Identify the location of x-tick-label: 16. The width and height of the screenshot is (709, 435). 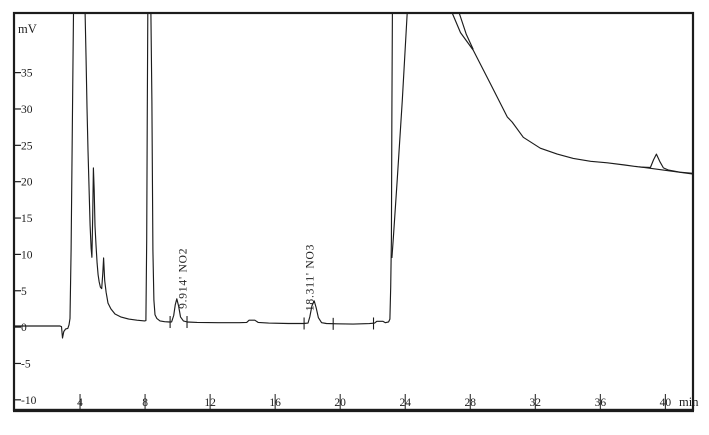
(275, 403).